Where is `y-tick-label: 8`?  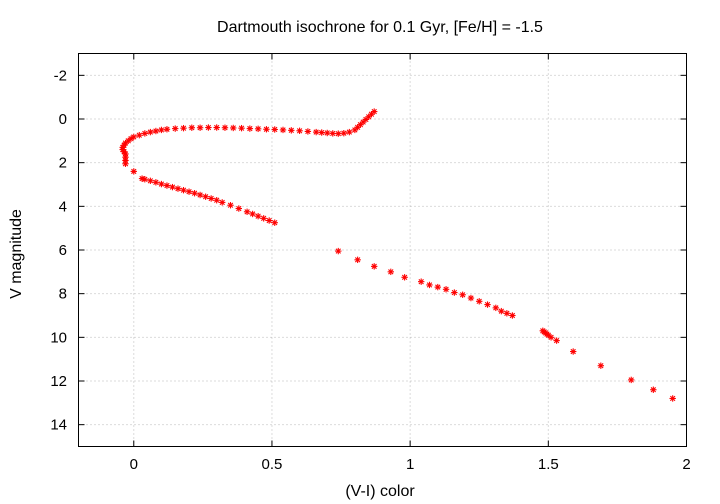
y-tick-label: 8 is located at coordinates (63, 294).